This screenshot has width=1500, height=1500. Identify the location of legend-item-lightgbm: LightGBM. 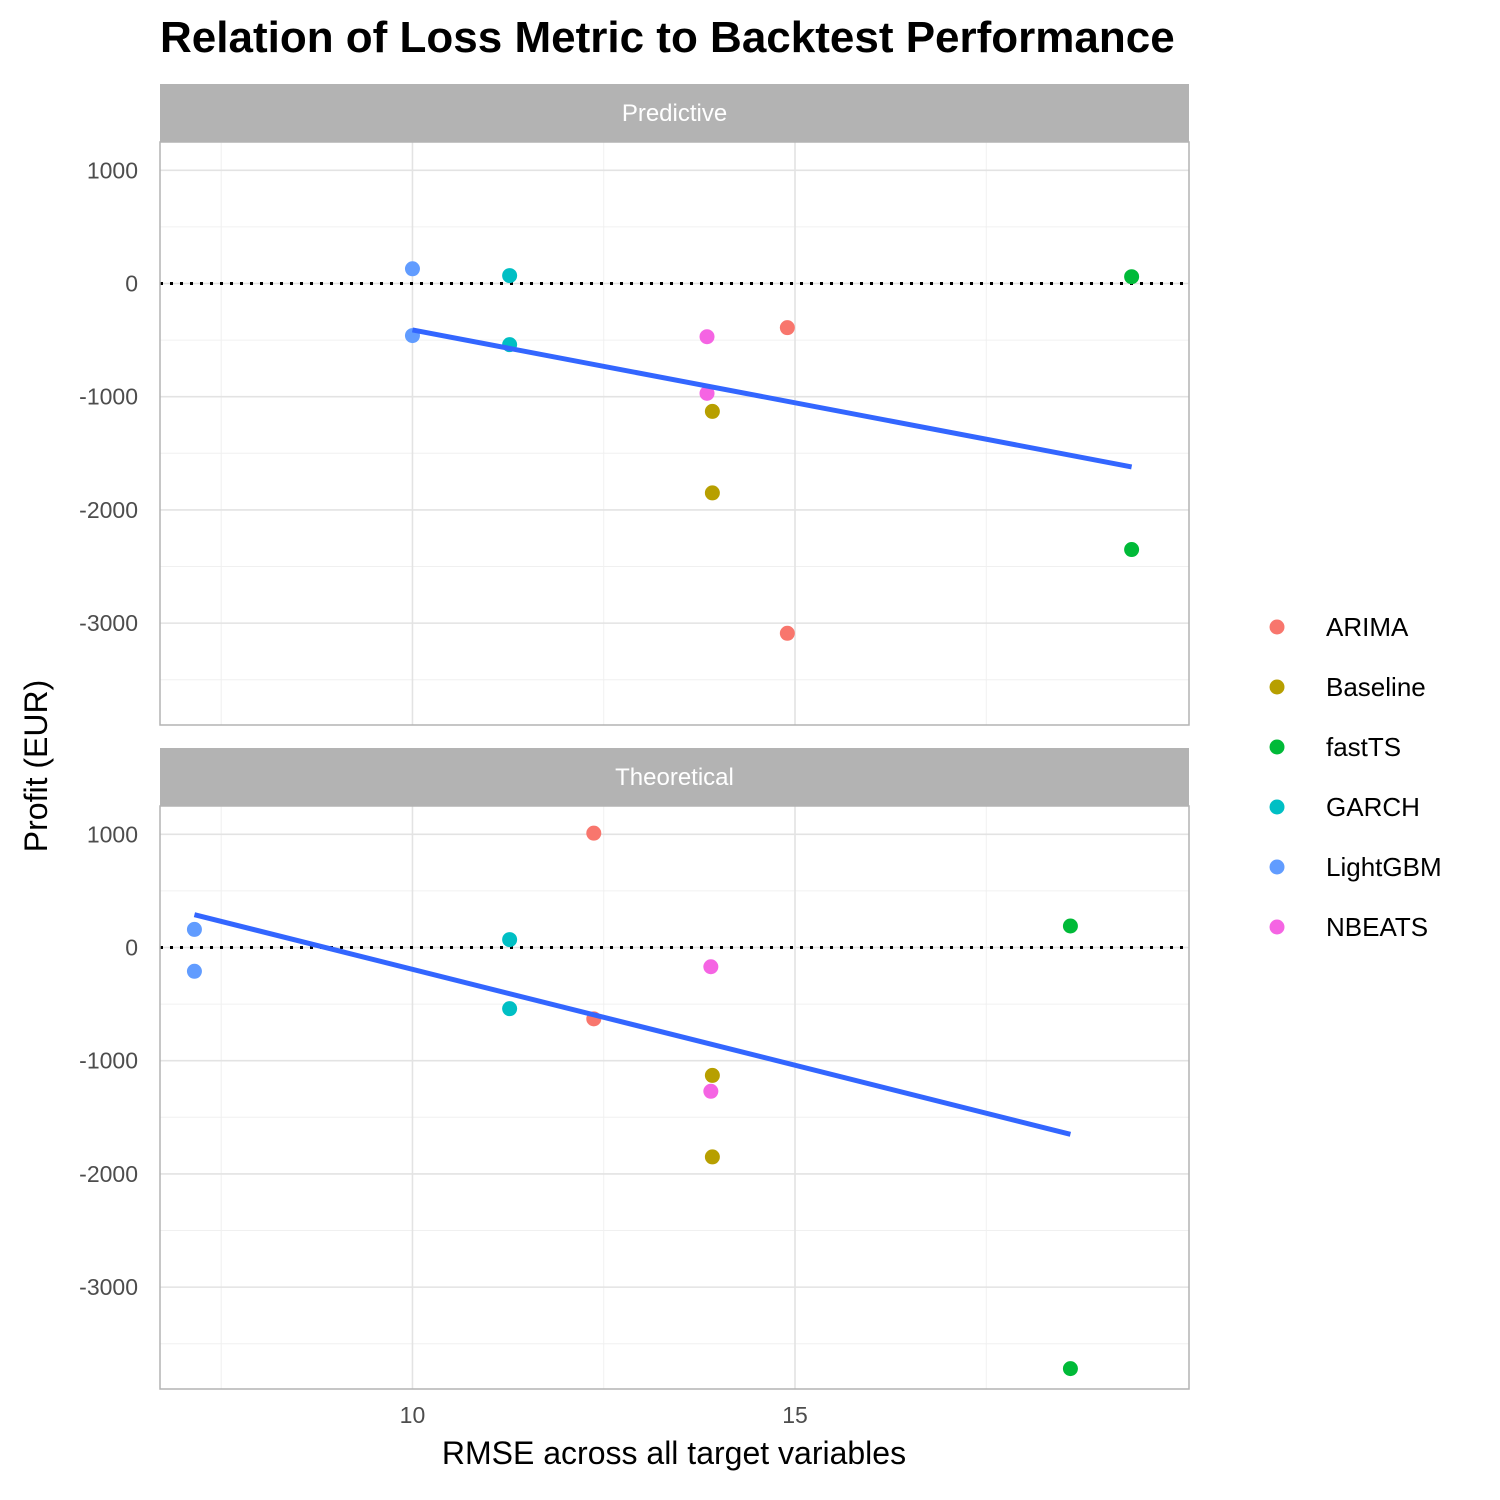
(1355, 867).